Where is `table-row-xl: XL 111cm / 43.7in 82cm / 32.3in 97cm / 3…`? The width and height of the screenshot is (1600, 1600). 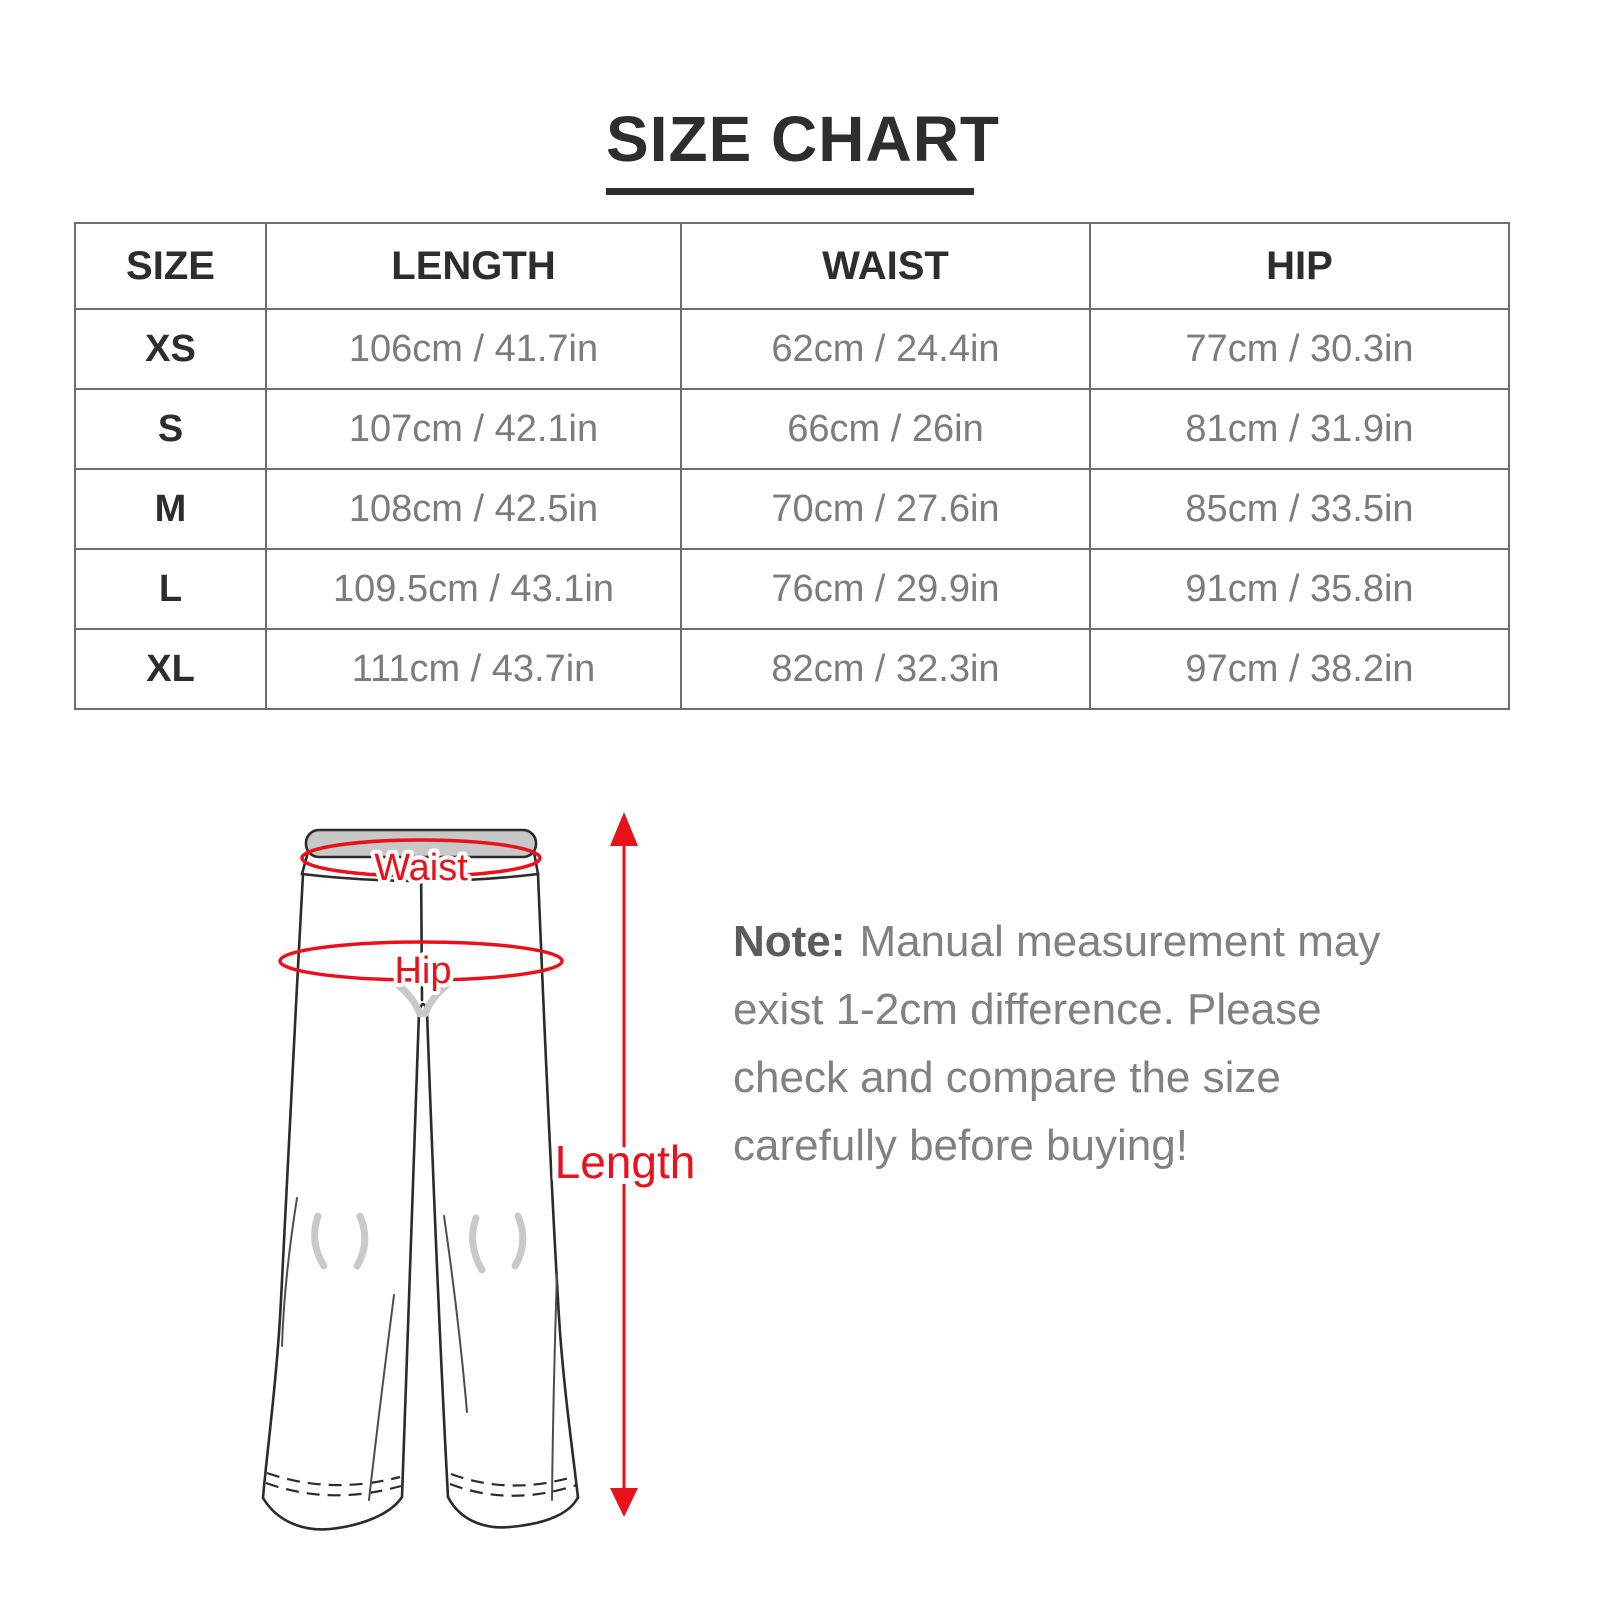
table-row-xl: XL 111cm / 43.7in 82cm / 32.3in 97cm / 3… is located at coordinates (792, 669).